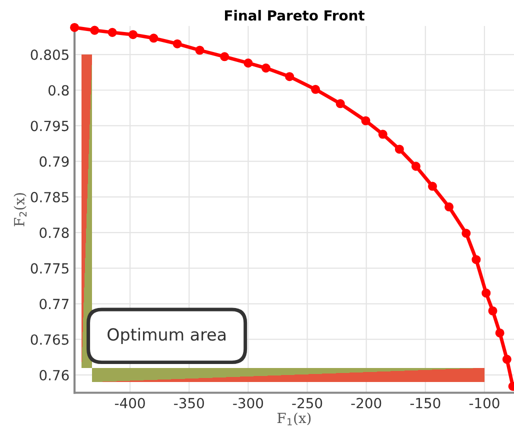 The height and width of the screenshot is (434, 514). I want to click on chart-title: Final Pareto Front, so click(294, 15).